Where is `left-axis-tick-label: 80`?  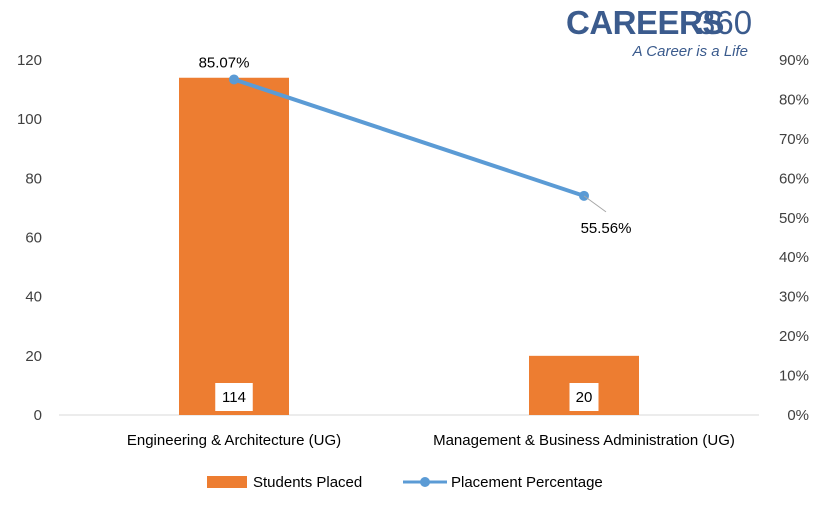
left-axis-tick-label: 80 is located at coordinates (33, 178).